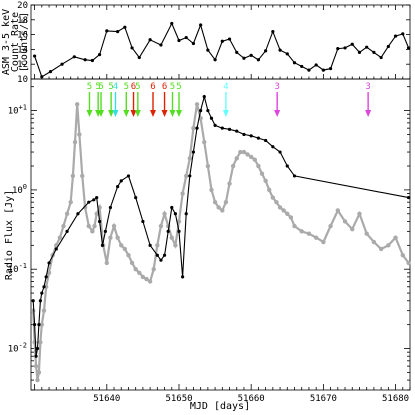 This screenshot has width=415, height=415. I want to click on radio-y-axis-label: Radio Flux [Jy], so click(9, 235).